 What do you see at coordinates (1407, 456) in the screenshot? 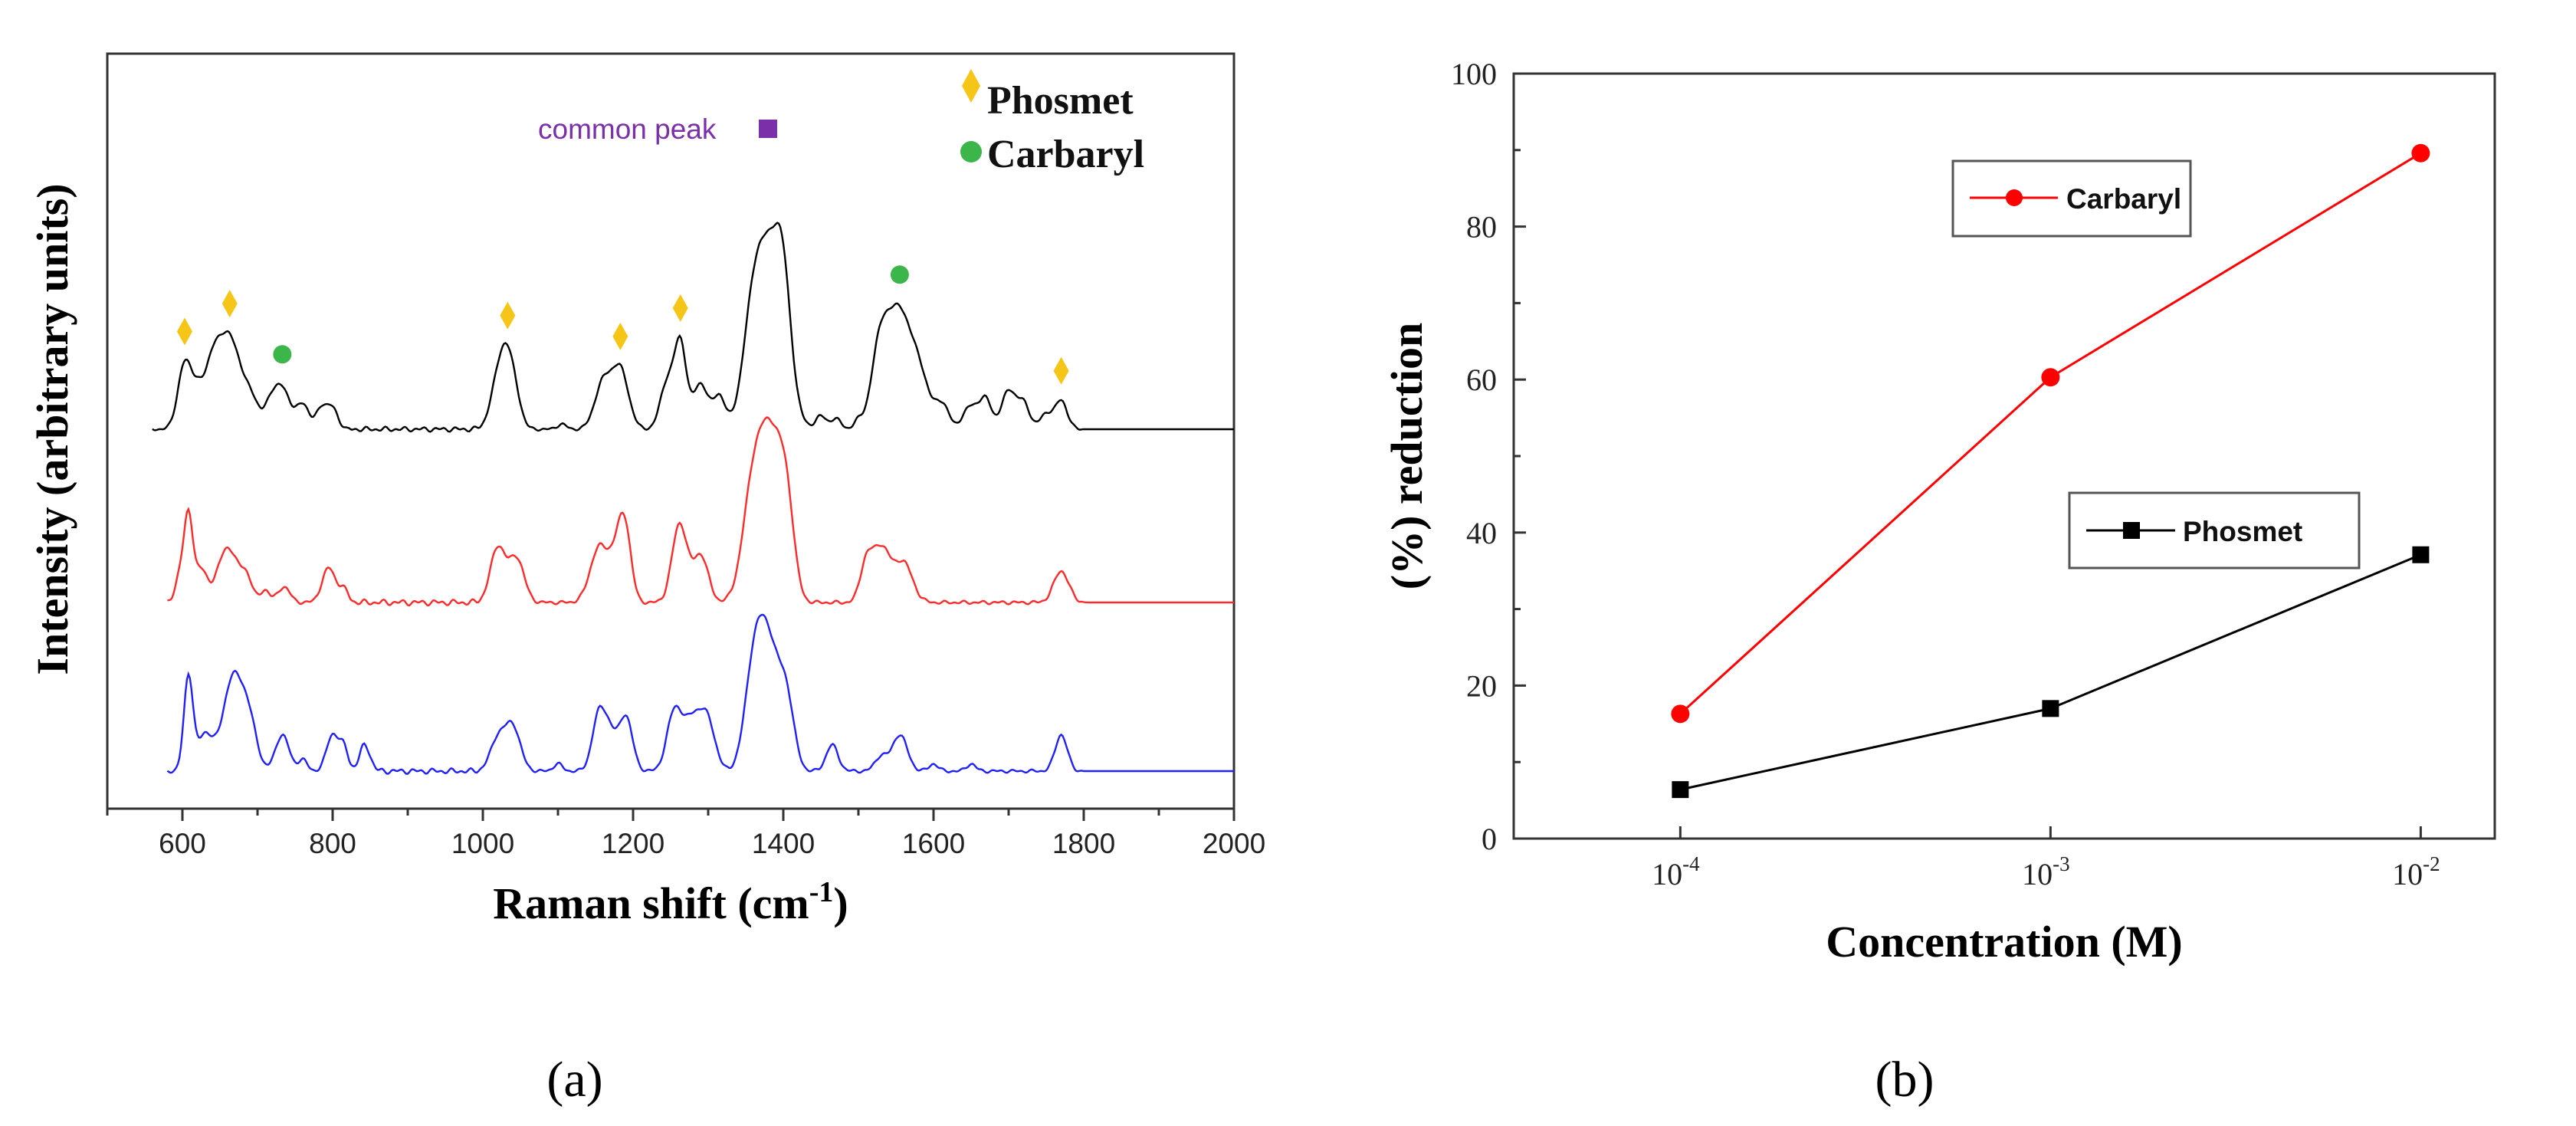
I see `panel-b-y-axis-title: (%) reduction` at bounding box center [1407, 456].